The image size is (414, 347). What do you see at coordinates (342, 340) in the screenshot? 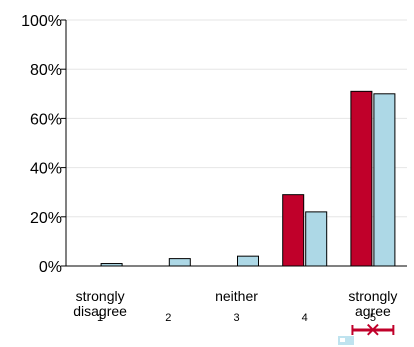
I see `bed-icon-pillow` at bounding box center [342, 340].